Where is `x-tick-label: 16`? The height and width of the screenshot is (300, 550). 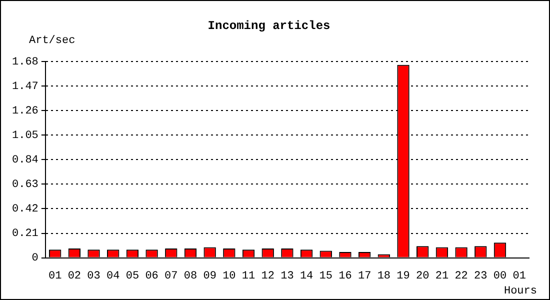 x-tick-label: 16 is located at coordinates (345, 276).